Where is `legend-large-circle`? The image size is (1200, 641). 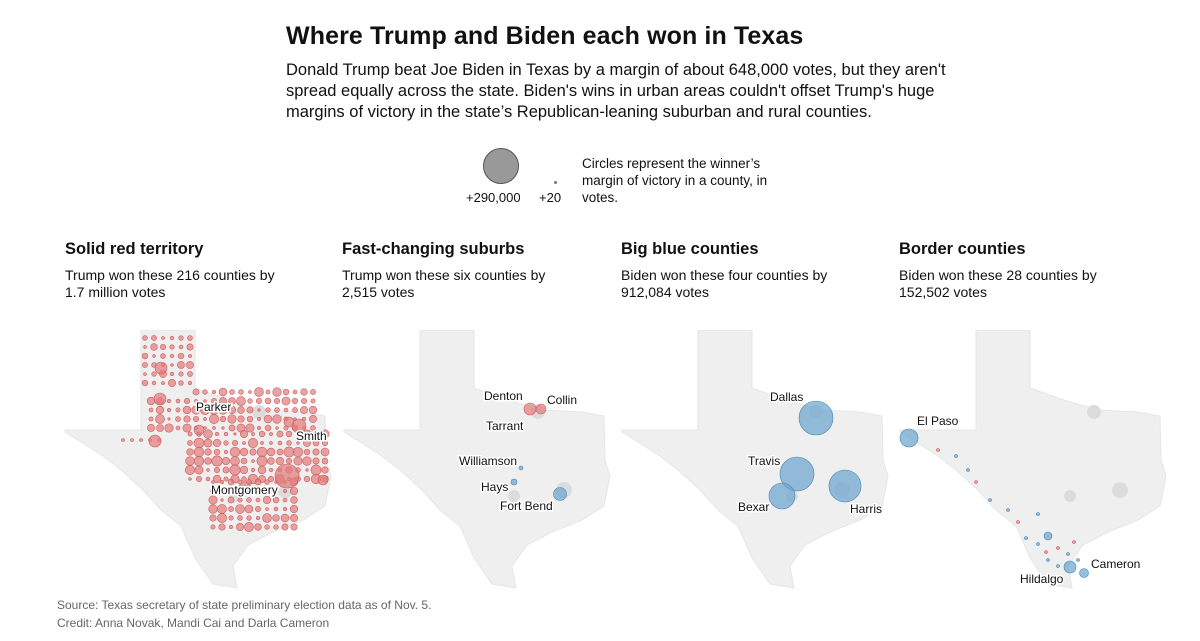 legend-large-circle is located at coordinates (501, 166).